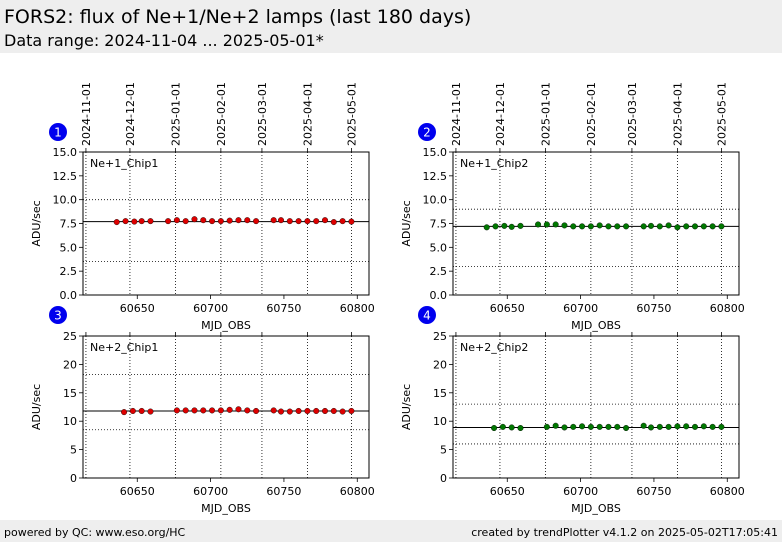 The width and height of the screenshot is (782, 542). I want to click on x-tick-label: 60650, so click(137, 491).